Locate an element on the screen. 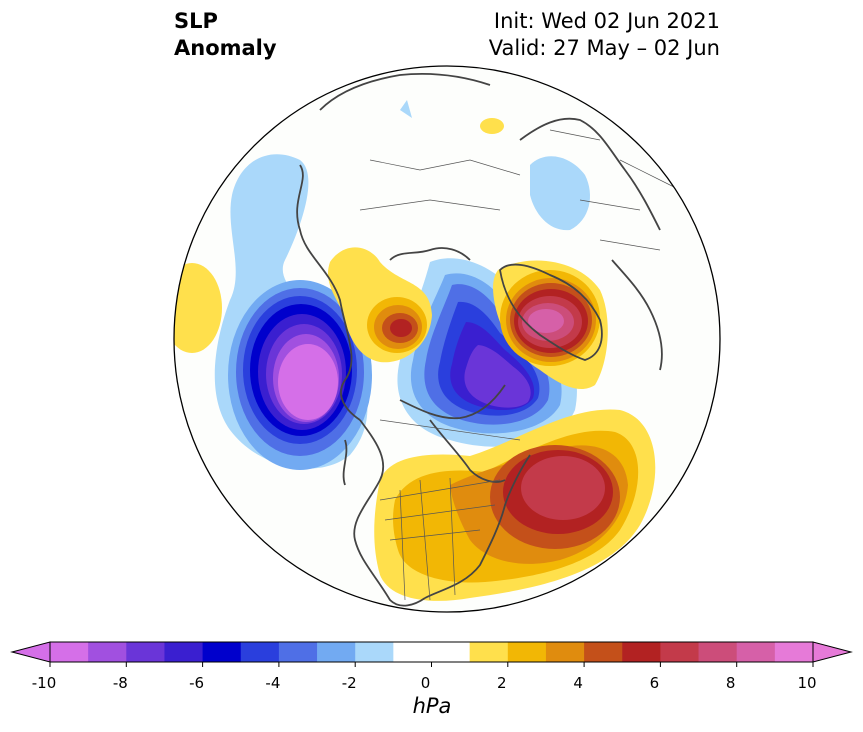 This screenshot has width=863, height=732. colorbar-extend-below is located at coordinates (30, 652).